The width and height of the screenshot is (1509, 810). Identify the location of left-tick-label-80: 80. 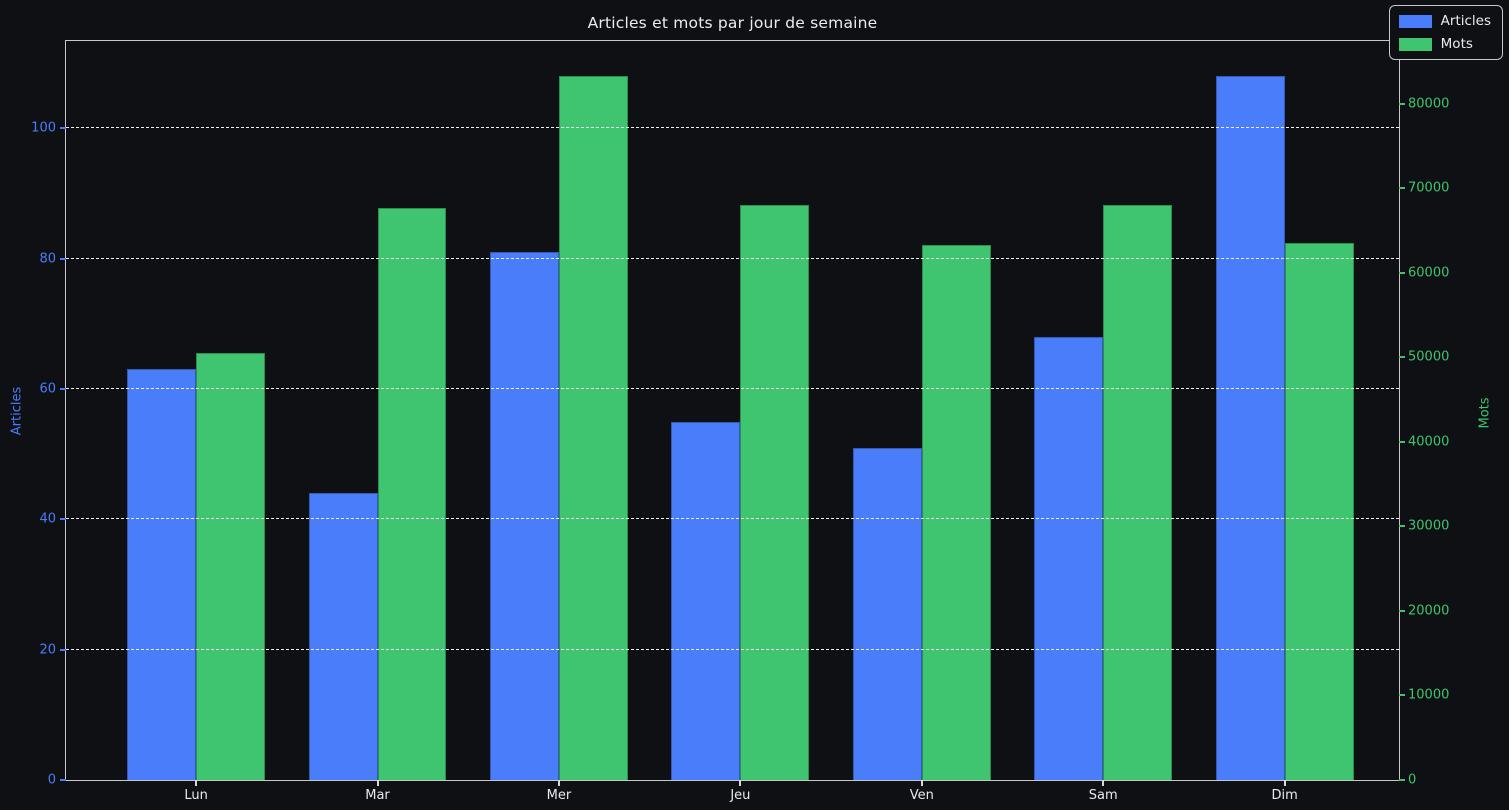
(47, 259).